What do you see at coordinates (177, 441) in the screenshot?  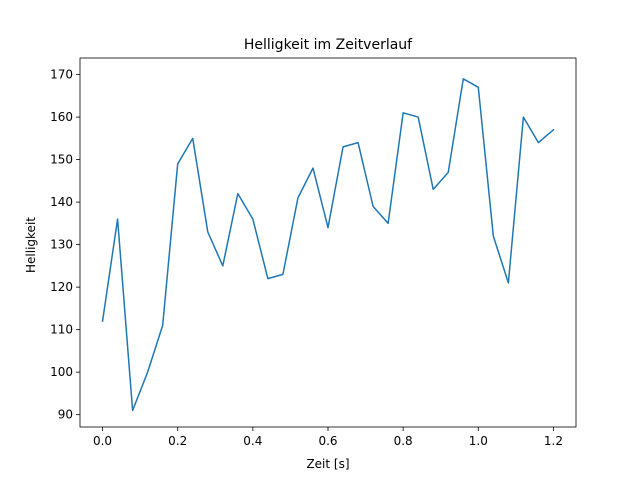 I see `x-tick-label: 0.2` at bounding box center [177, 441].